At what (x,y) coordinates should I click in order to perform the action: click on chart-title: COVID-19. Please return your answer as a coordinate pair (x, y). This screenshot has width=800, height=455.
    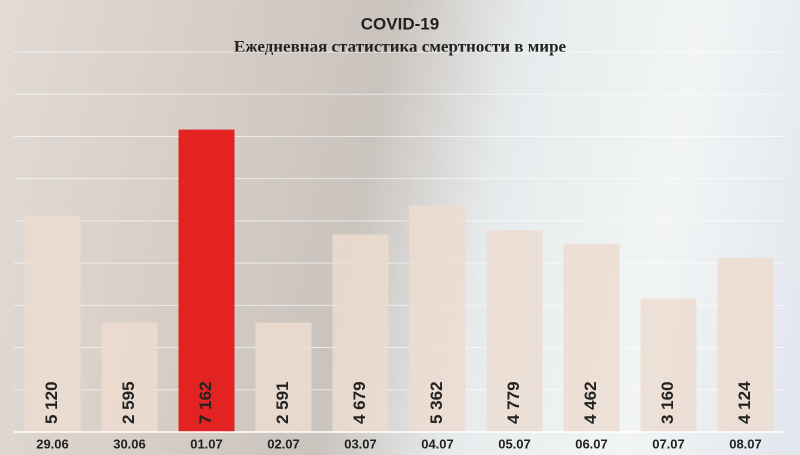
    Looking at the image, I should click on (400, 23).